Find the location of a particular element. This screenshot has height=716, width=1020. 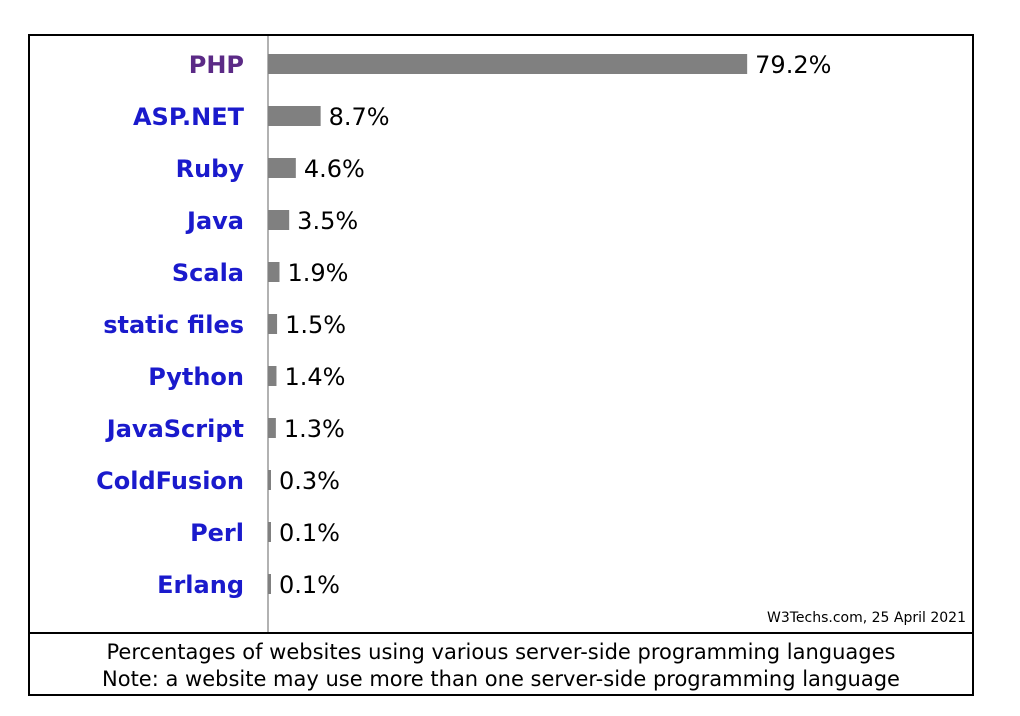

category-label-php: PHP is located at coordinates (216, 65).